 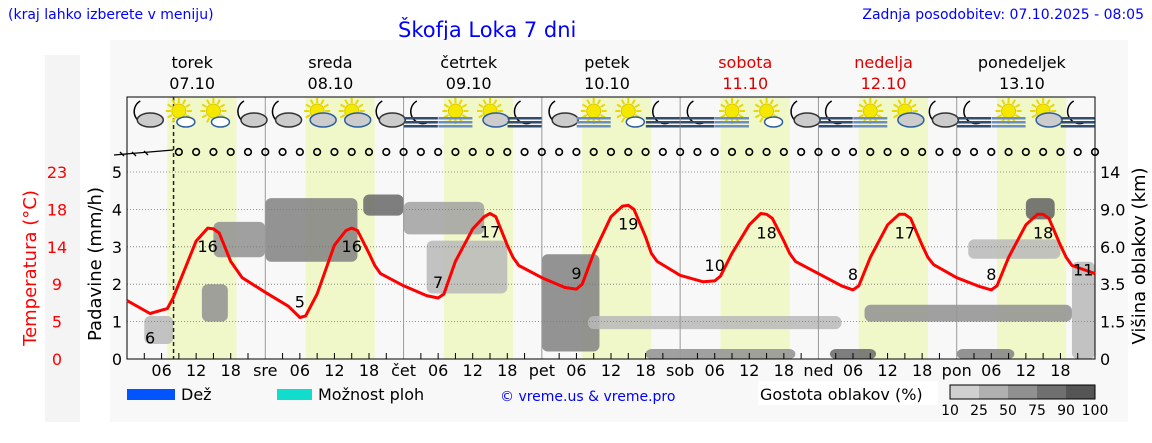 What do you see at coordinates (1112, 322) in the screenshot?
I see `cloud-height-tick: 1.5` at bounding box center [1112, 322].